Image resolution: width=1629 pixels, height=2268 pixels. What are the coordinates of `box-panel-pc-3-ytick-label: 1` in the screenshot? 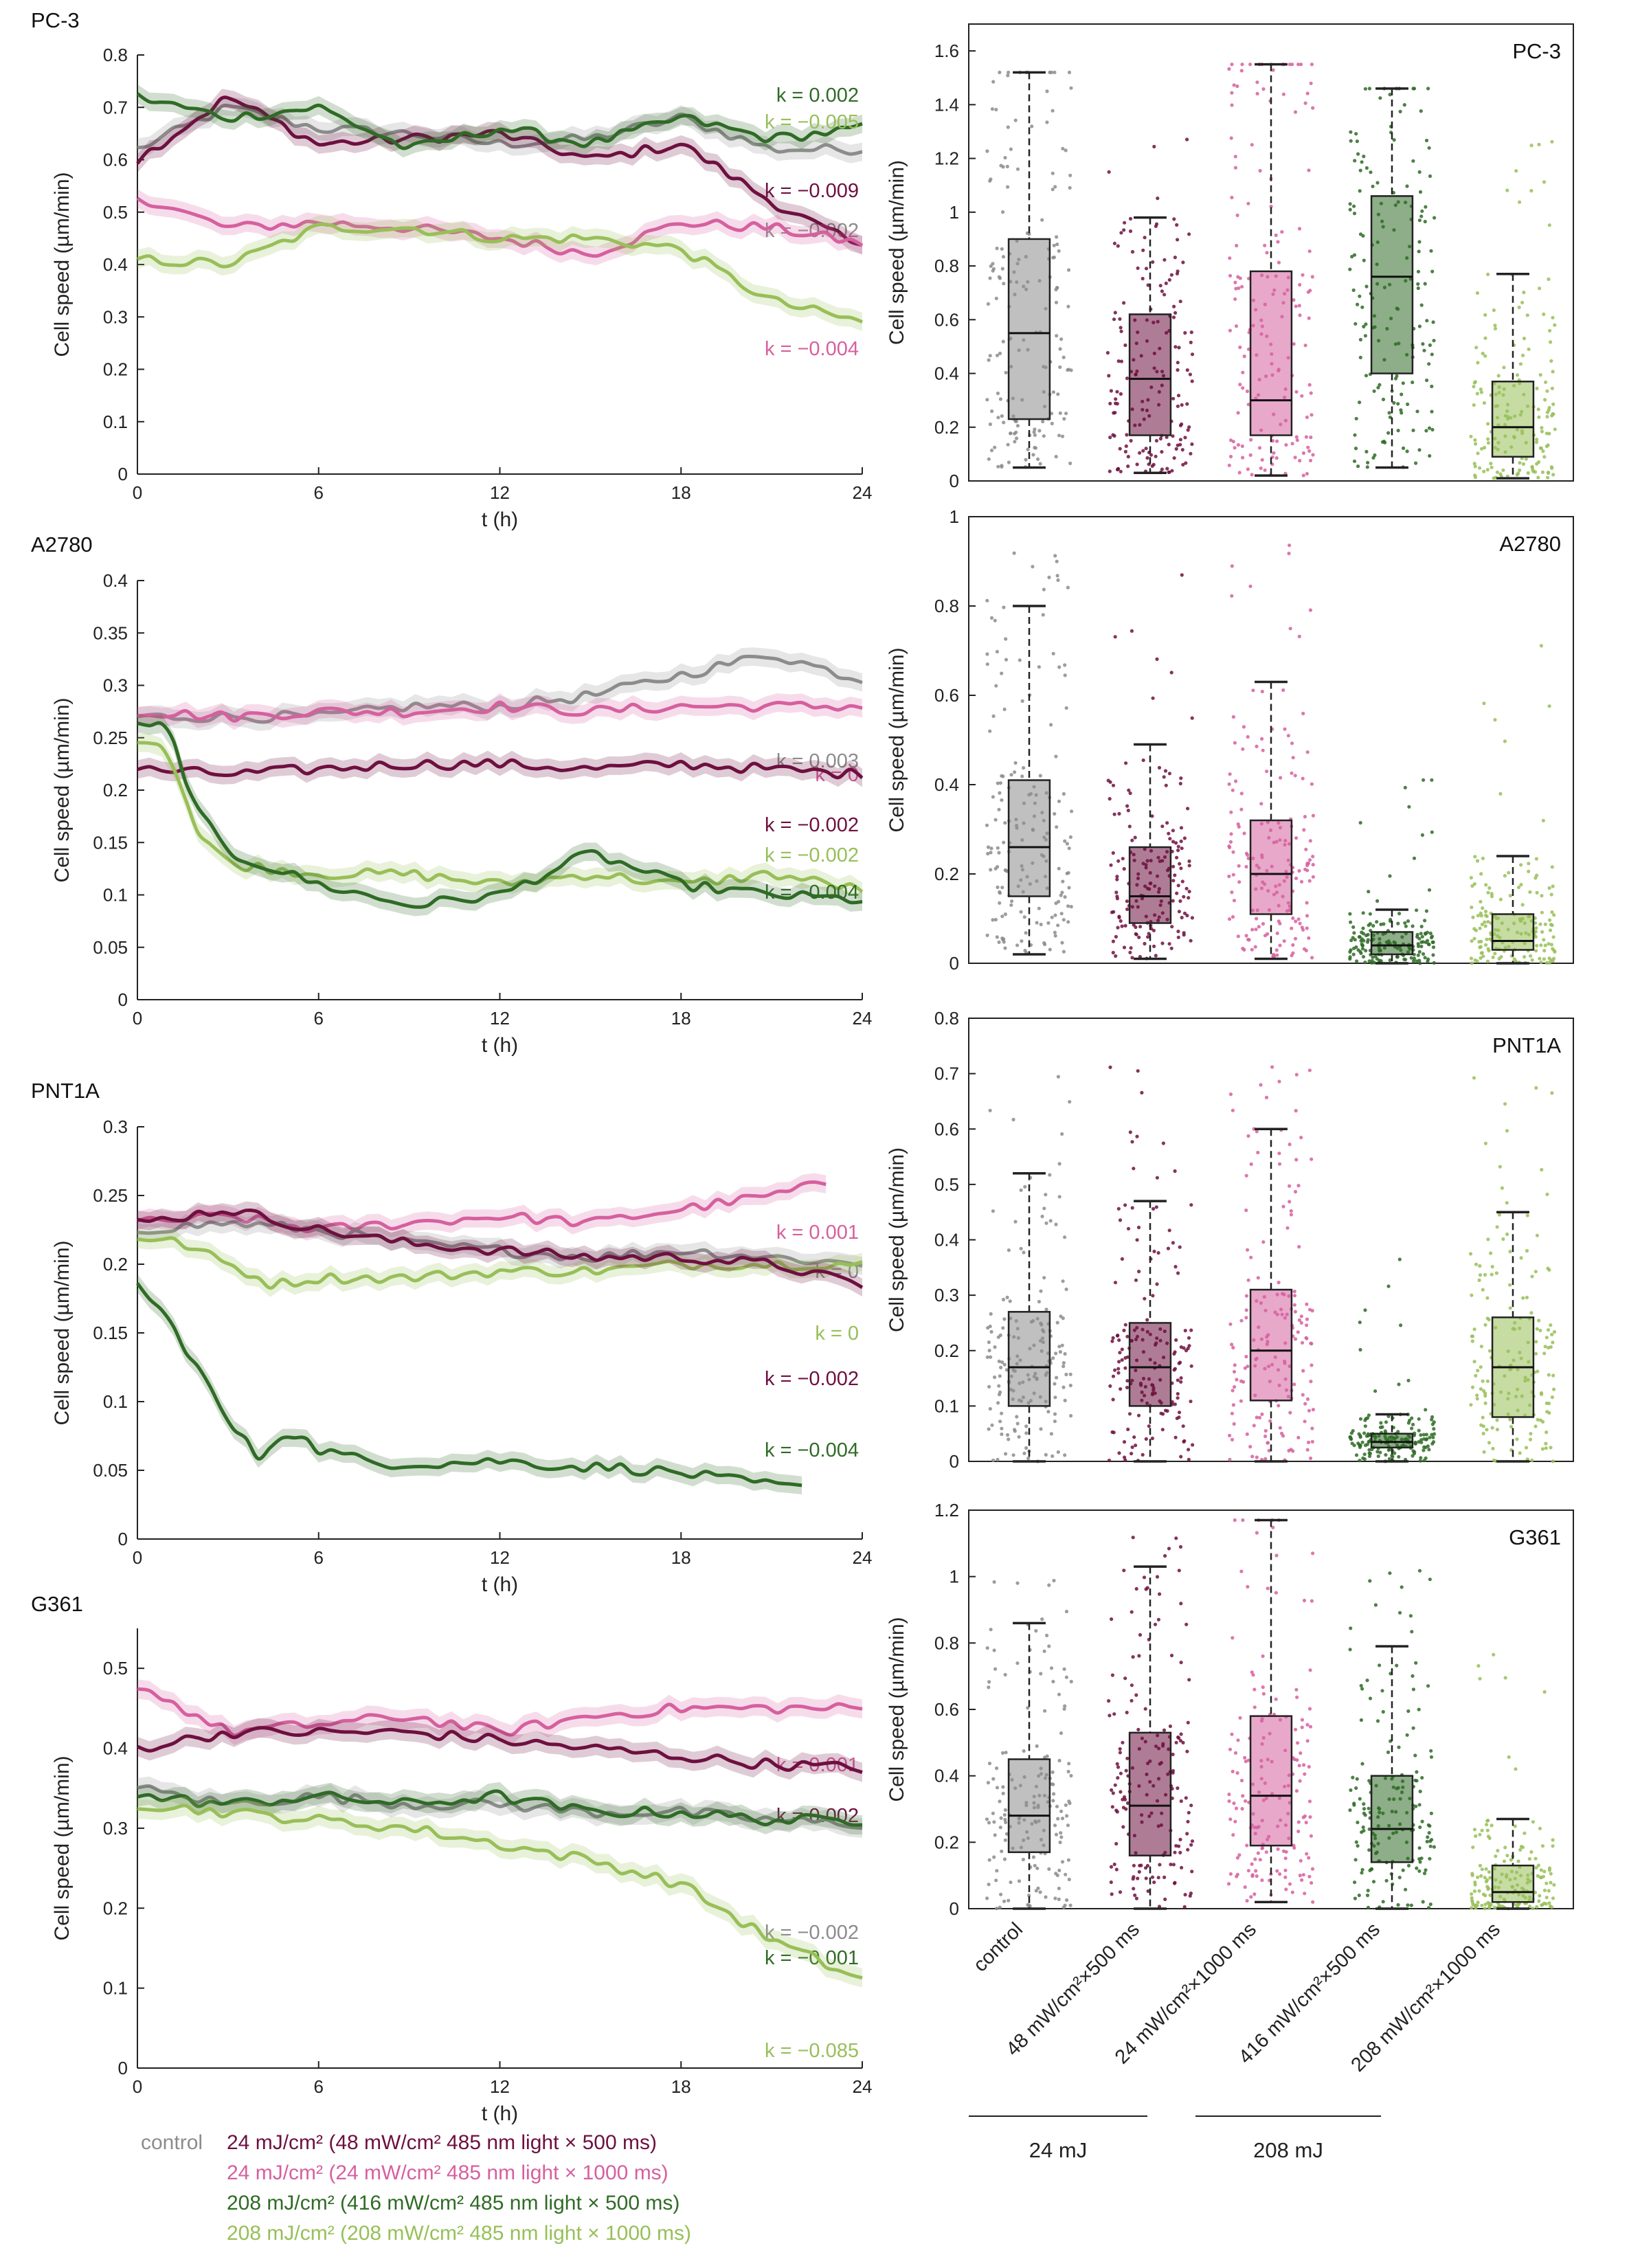 It's located at (954, 212).